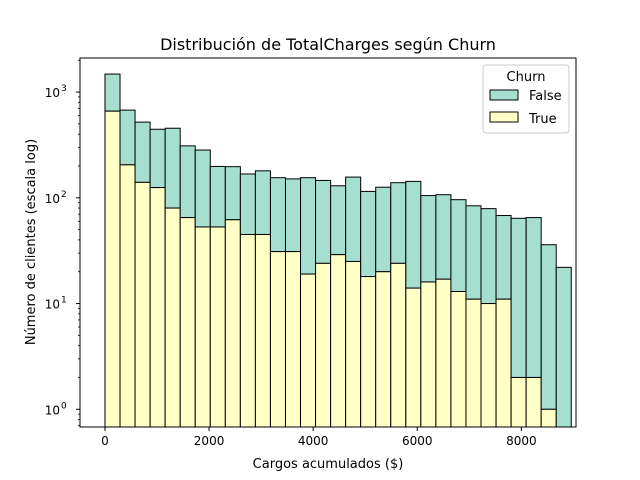  I want to click on y-tick-exponent: 1, so click(64, 301).